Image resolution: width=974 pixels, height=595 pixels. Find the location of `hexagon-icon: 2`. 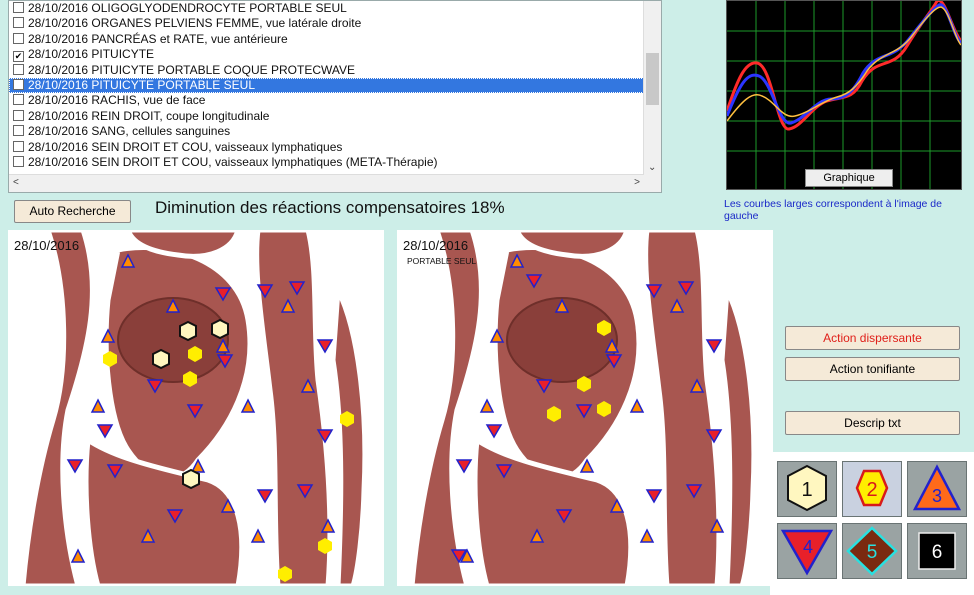

hexagon-icon: 2 is located at coordinates (872, 488).